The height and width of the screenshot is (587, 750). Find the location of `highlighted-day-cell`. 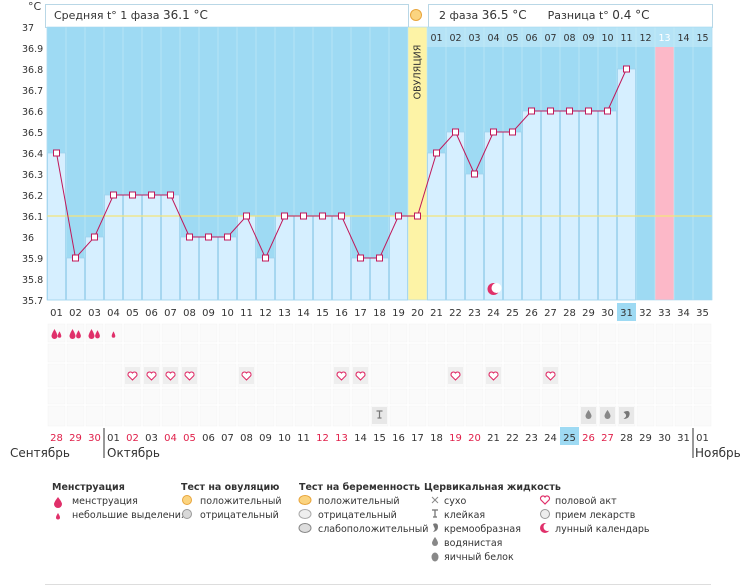

highlighted-day-cell is located at coordinates (626, 312).